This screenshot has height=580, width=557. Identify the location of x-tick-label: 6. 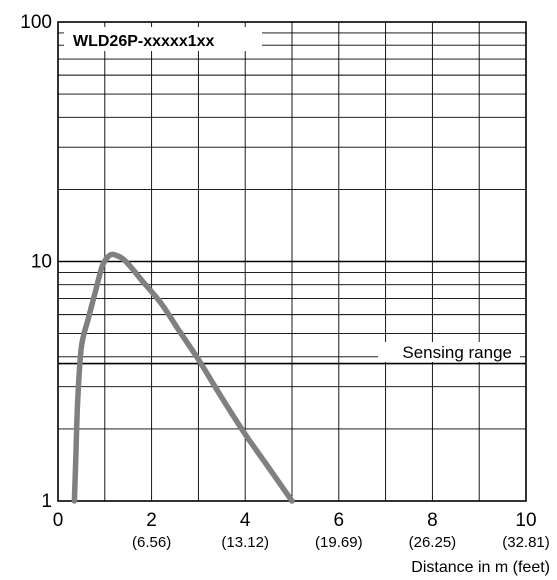
(339, 520).